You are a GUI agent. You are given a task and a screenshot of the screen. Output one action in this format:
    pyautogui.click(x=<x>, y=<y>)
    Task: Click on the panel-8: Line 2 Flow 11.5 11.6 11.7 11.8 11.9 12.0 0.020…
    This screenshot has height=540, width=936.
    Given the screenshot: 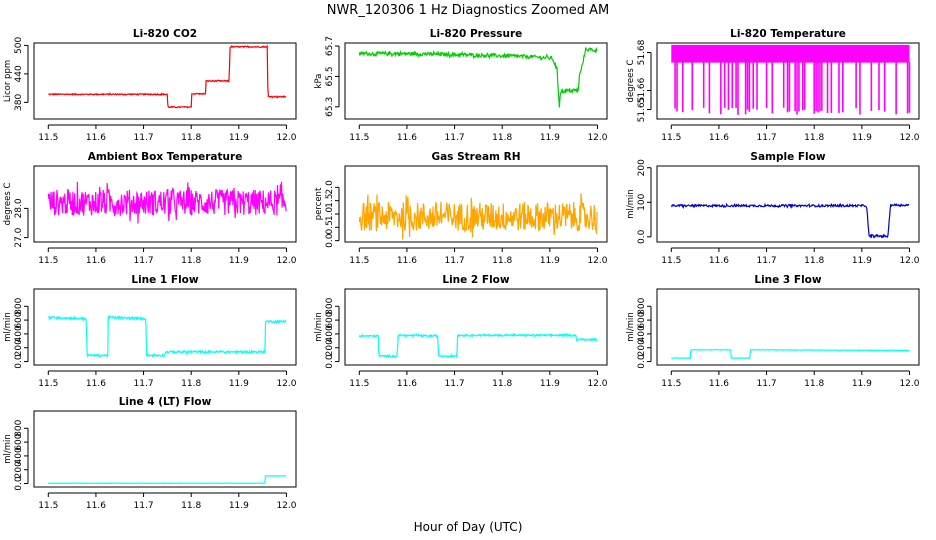 What is the action you would take?
    pyautogui.click(x=461, y=331)
    